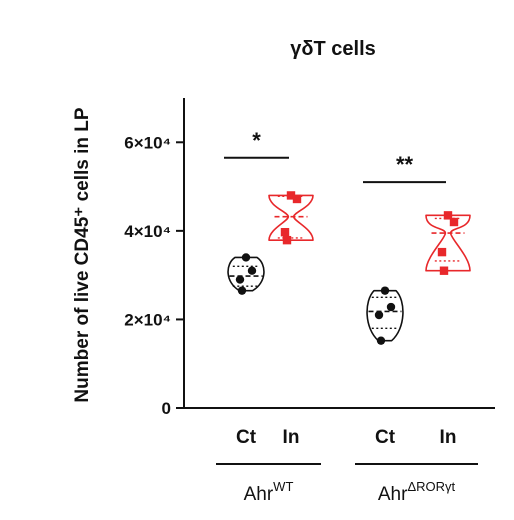  Describe the element at coordinates (405, 164) in the screenshot. I see `significance-label: **` at that location.